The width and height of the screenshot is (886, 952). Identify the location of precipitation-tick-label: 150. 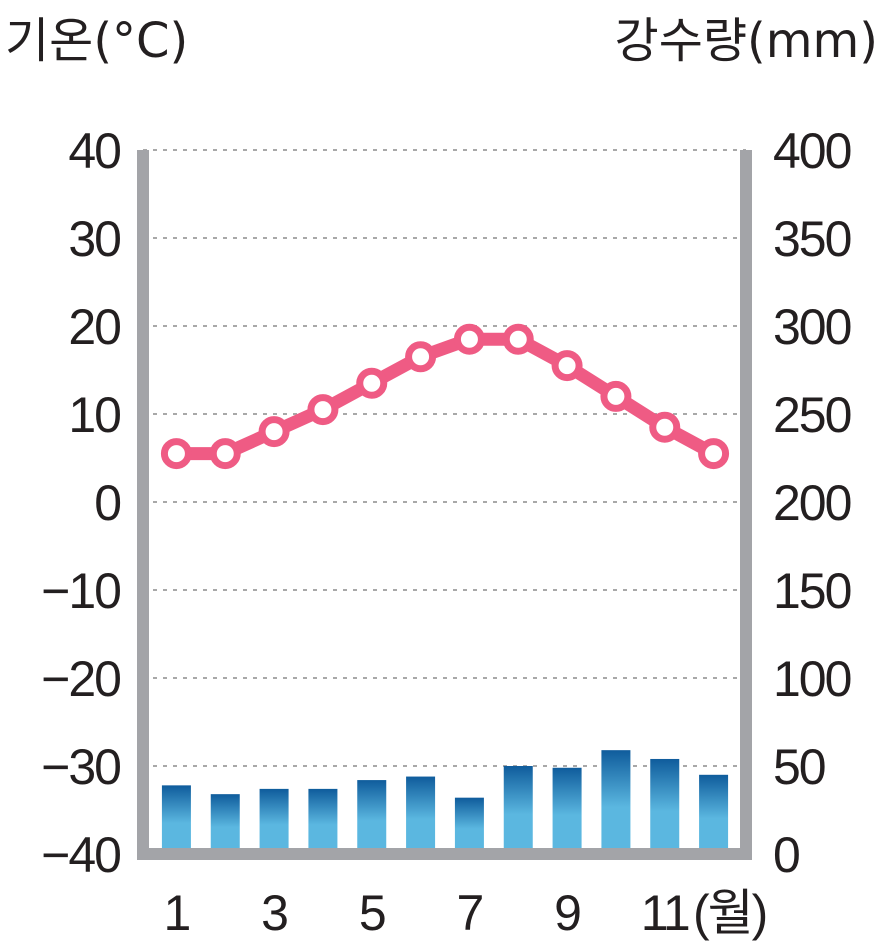
(812, 591).